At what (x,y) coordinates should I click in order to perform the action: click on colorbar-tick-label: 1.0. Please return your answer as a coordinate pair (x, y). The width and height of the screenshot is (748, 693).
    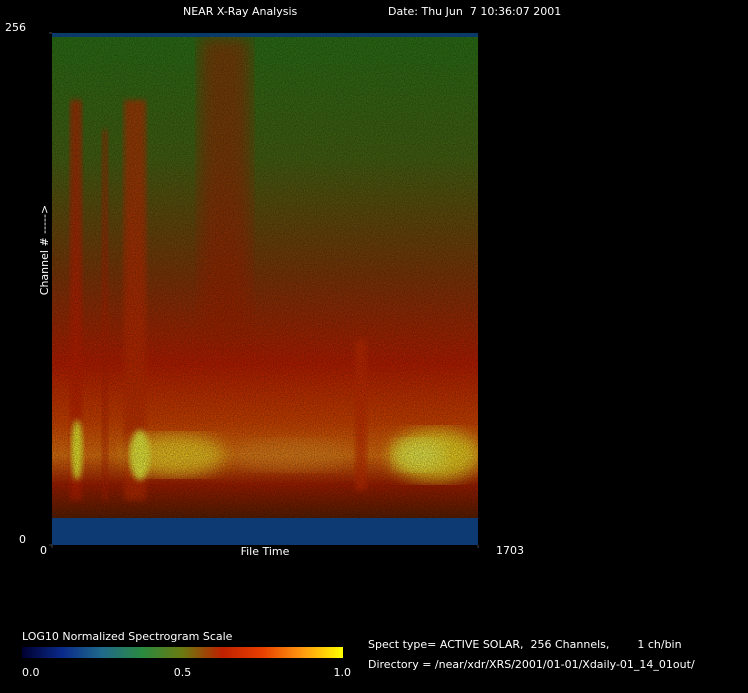
    Looking at the image, I should click on (343, 672).